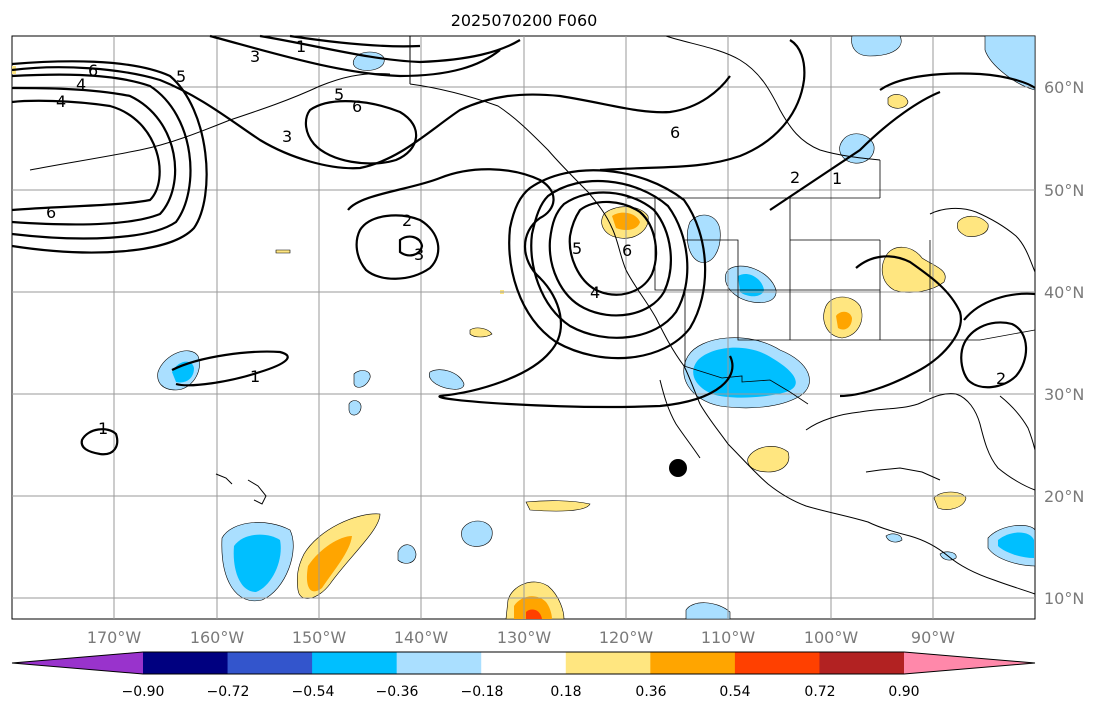 This screenshot has width=1105, height=712. What do you see at coordinates (972, 226) in the screenshot?
I see `anomaly-yellow-d` at bounding box center [972, 226].